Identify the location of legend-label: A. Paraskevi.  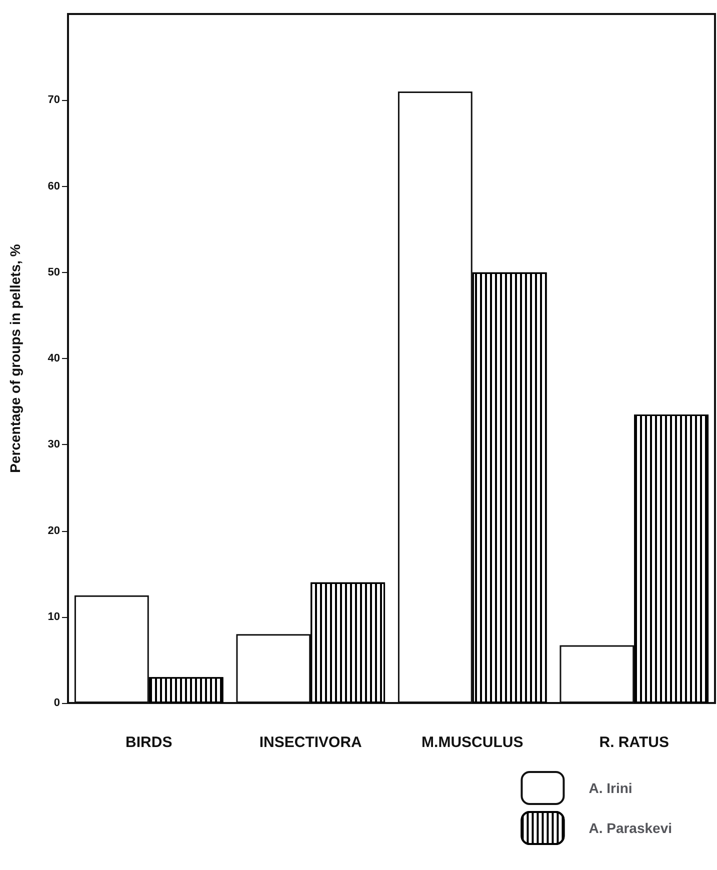
(630, 828).